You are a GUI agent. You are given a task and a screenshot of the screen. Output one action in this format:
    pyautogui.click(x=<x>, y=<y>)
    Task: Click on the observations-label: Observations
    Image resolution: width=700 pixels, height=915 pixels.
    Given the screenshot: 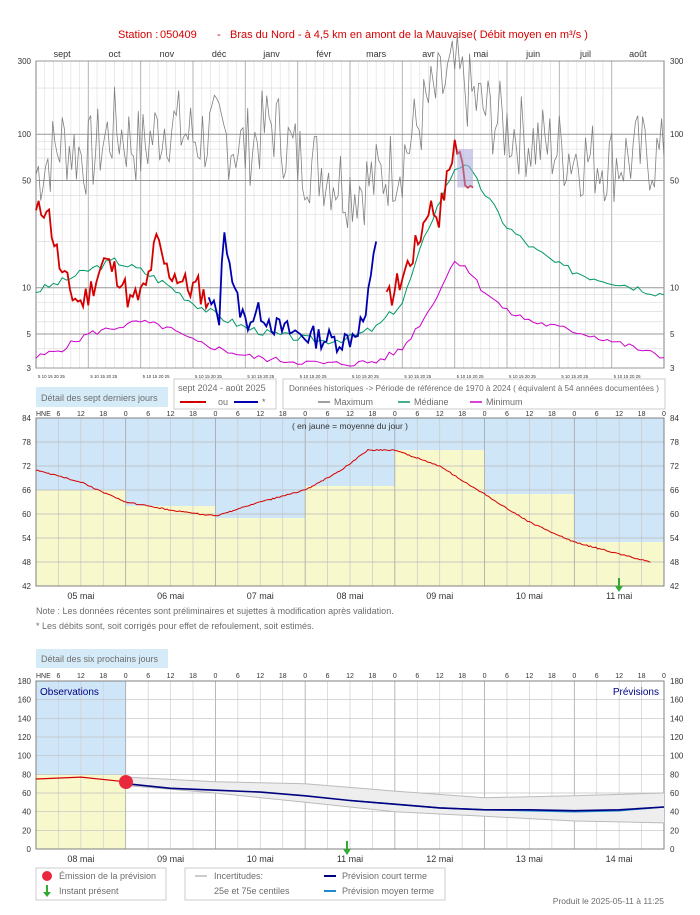 What is the action you would take?
    pyautogui.click(x=69, y=692)
    